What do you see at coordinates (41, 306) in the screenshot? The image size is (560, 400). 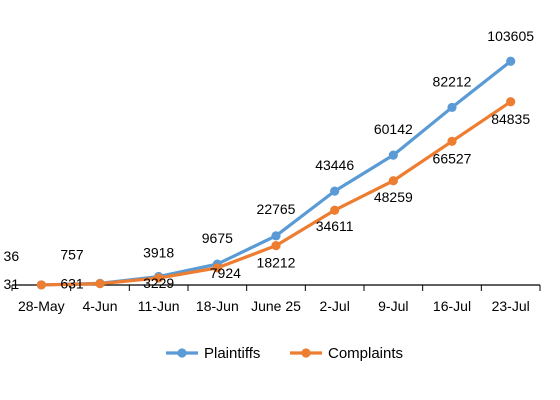 I see `x-tick-label: 28-May` at bounding box center [41, 306].